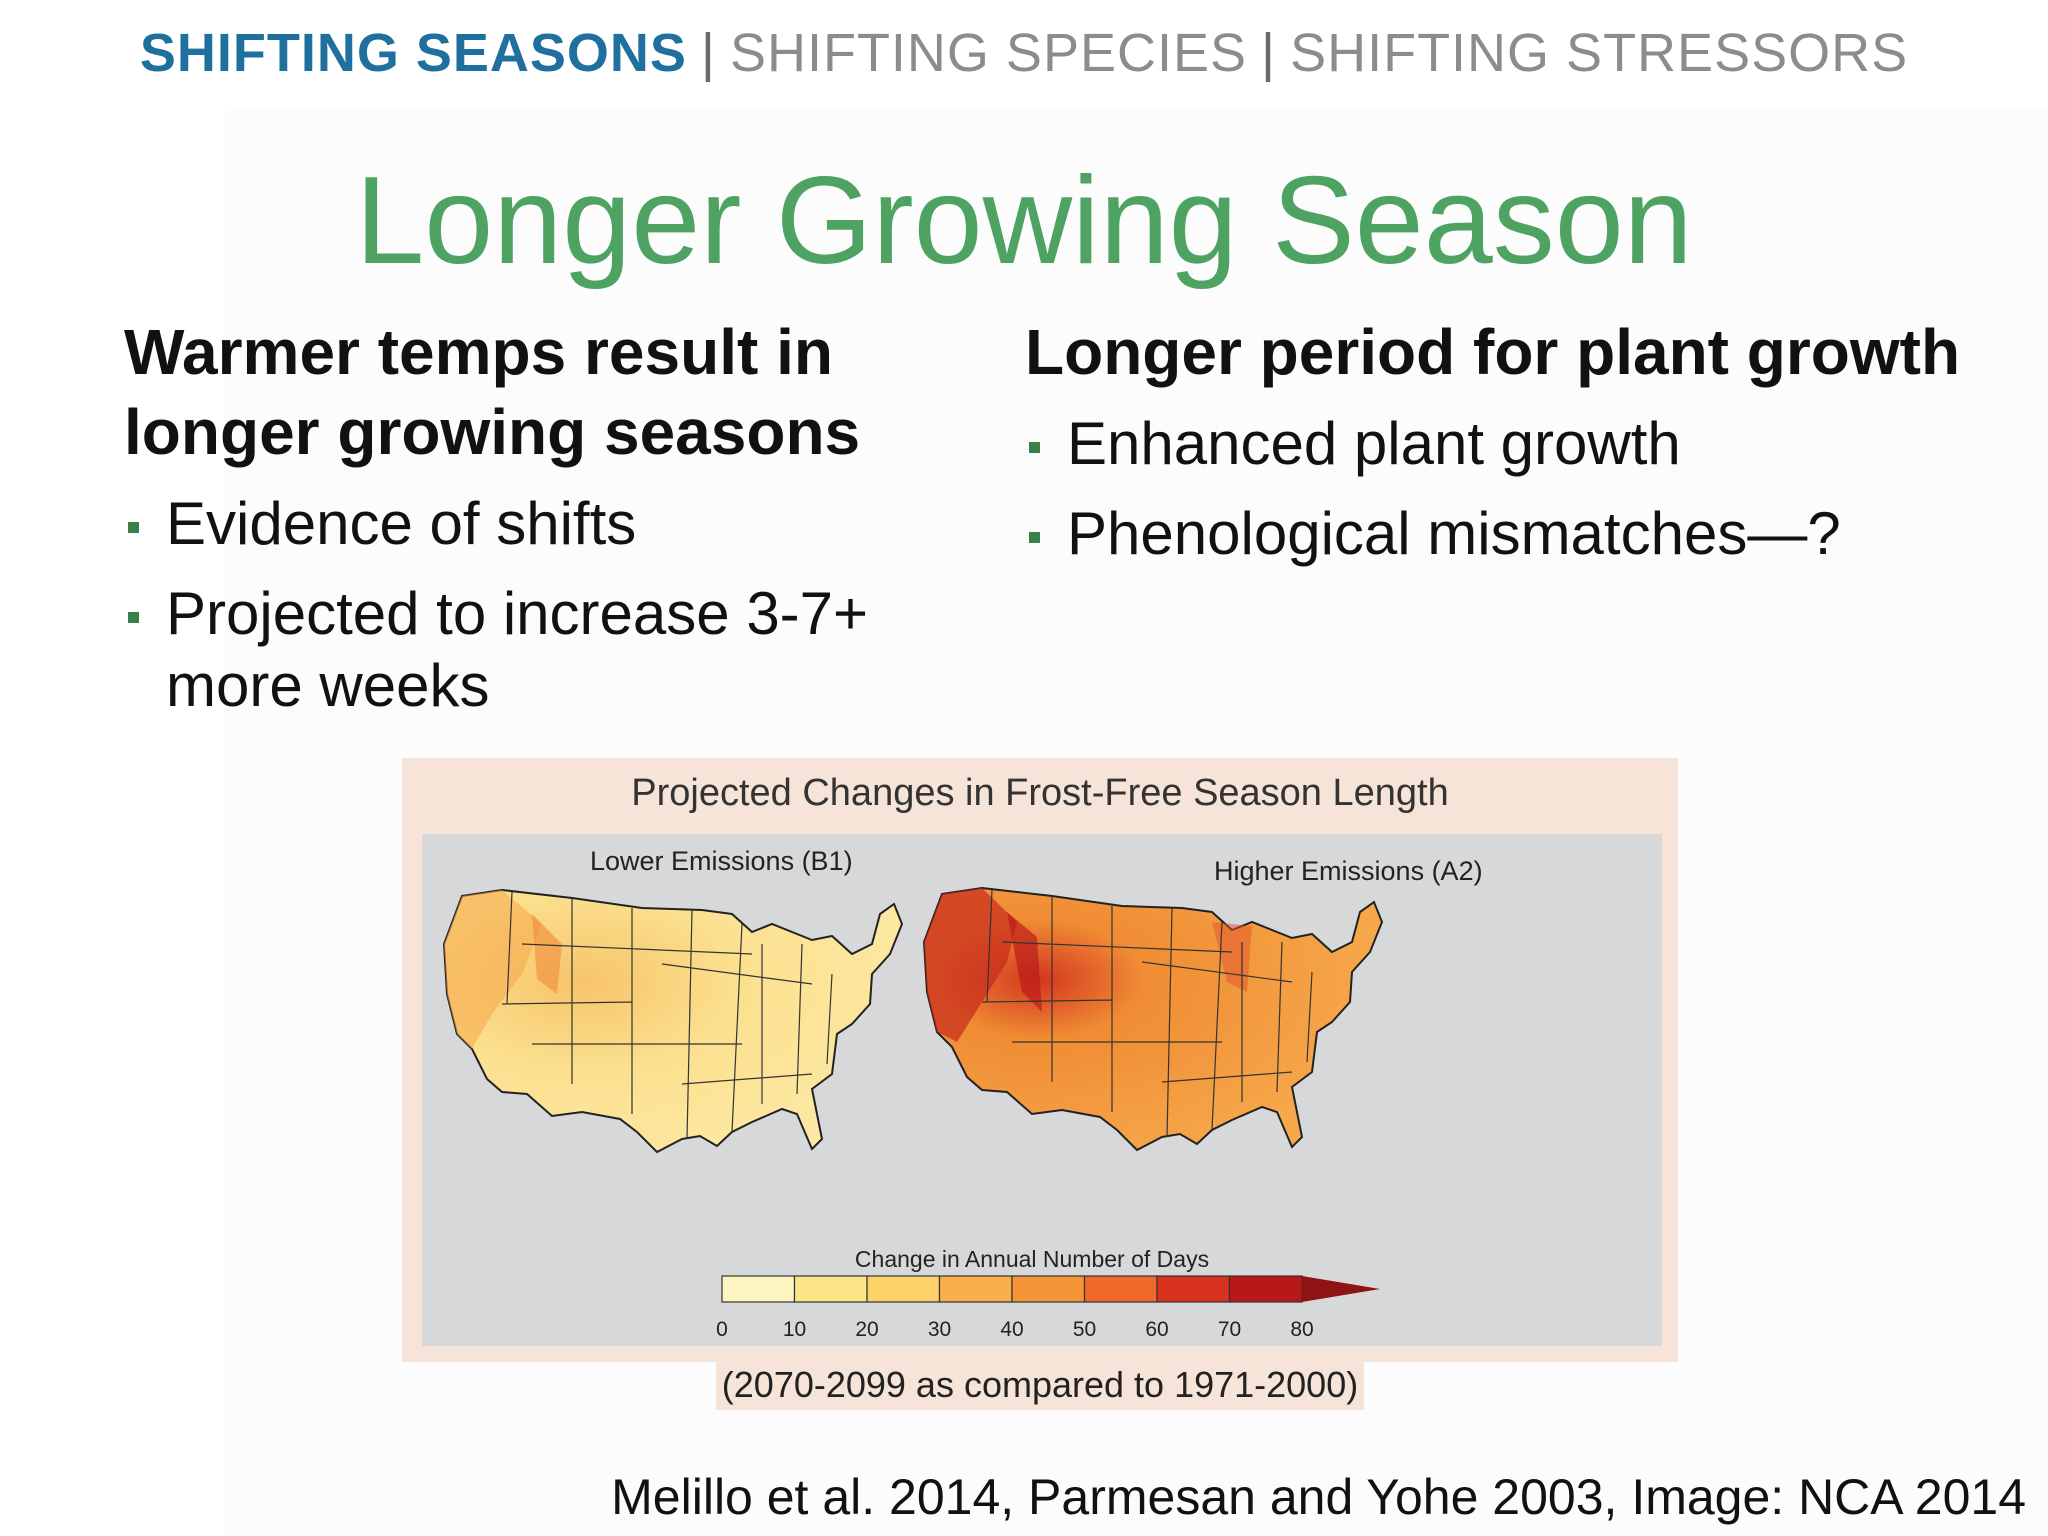  I want to click on list-item: Enhanced plant growth, so click(1495, 444).